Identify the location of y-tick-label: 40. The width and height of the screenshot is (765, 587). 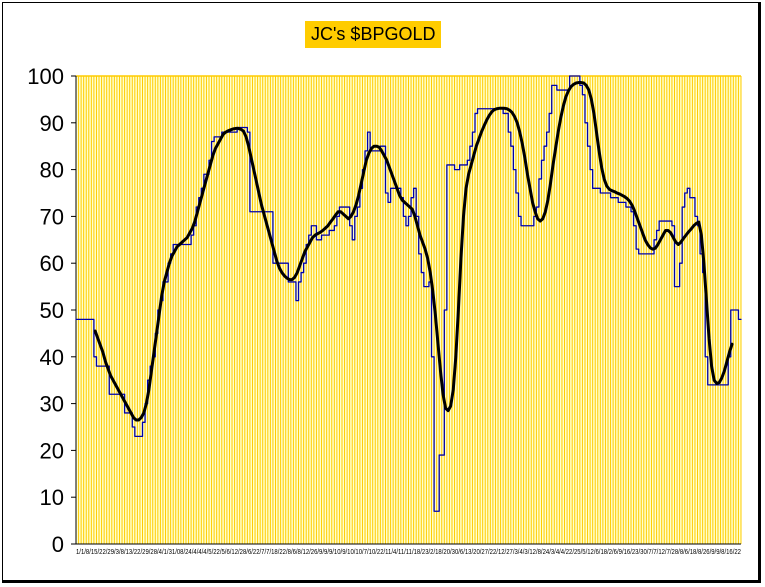
(52, 357).